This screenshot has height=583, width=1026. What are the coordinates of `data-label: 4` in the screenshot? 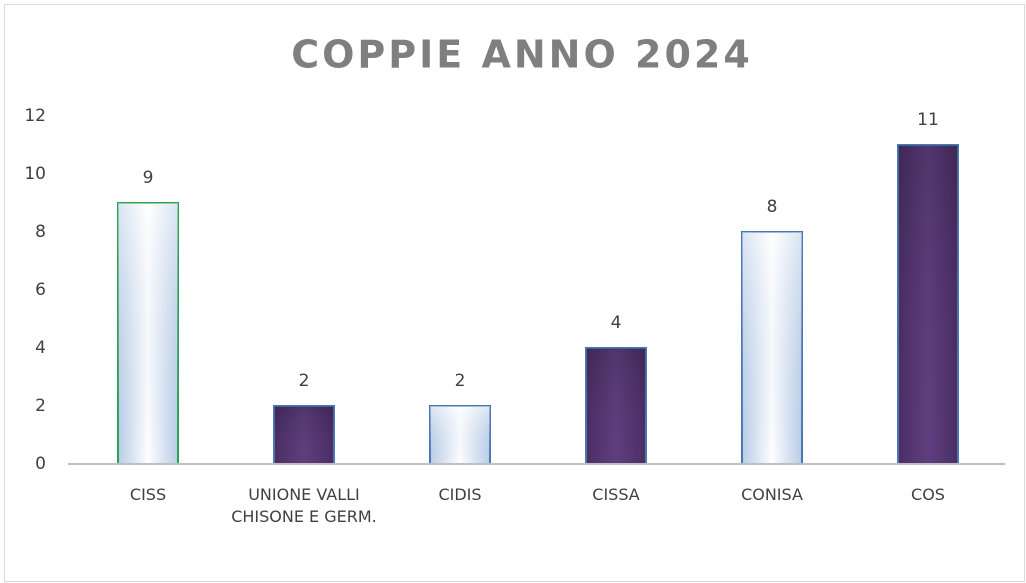 It's located at (616, 323).